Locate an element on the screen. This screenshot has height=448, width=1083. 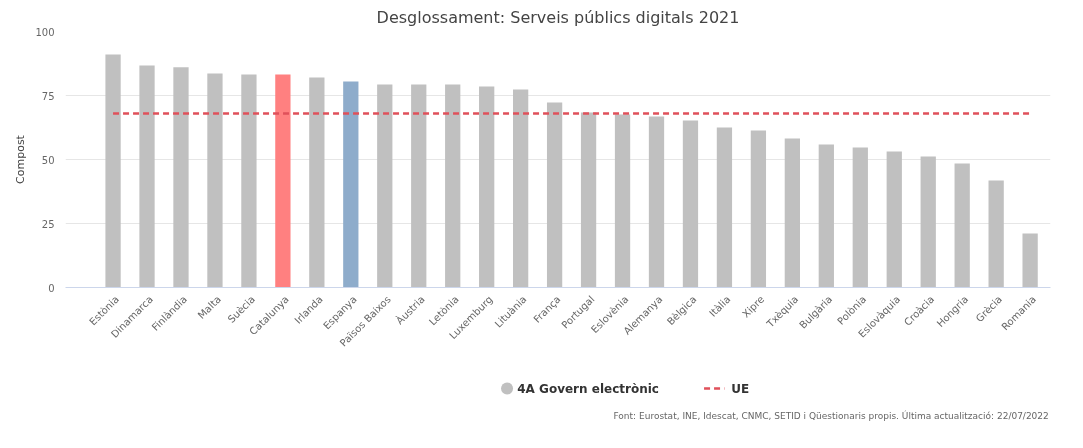
y-tick-label: 100 is located at coordinates (45, 32).